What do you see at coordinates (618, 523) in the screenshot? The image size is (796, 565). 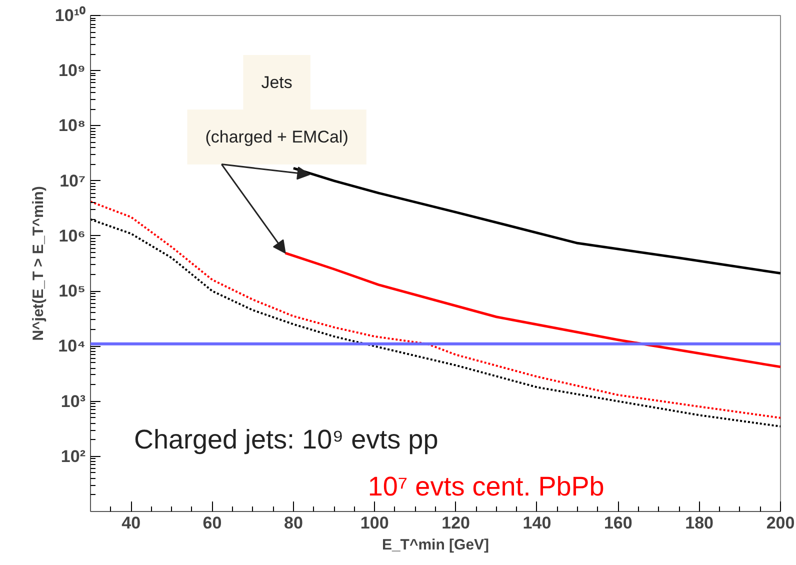 I see `x-tick-label: 160` at bounding box center [618, 523].